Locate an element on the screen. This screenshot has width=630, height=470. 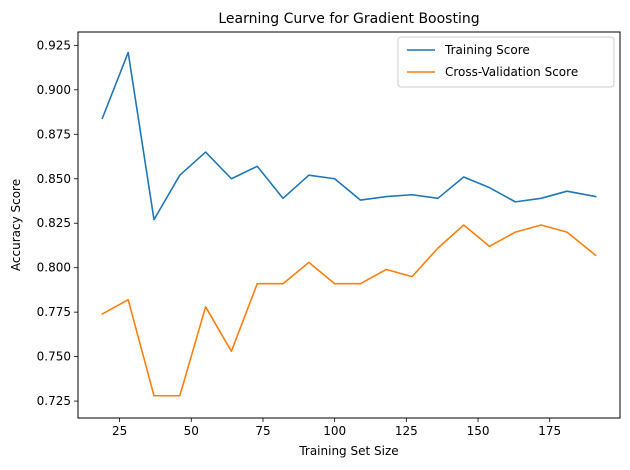
legend: Training Score Cross-Validation Score is located at coordinates (506, 62).